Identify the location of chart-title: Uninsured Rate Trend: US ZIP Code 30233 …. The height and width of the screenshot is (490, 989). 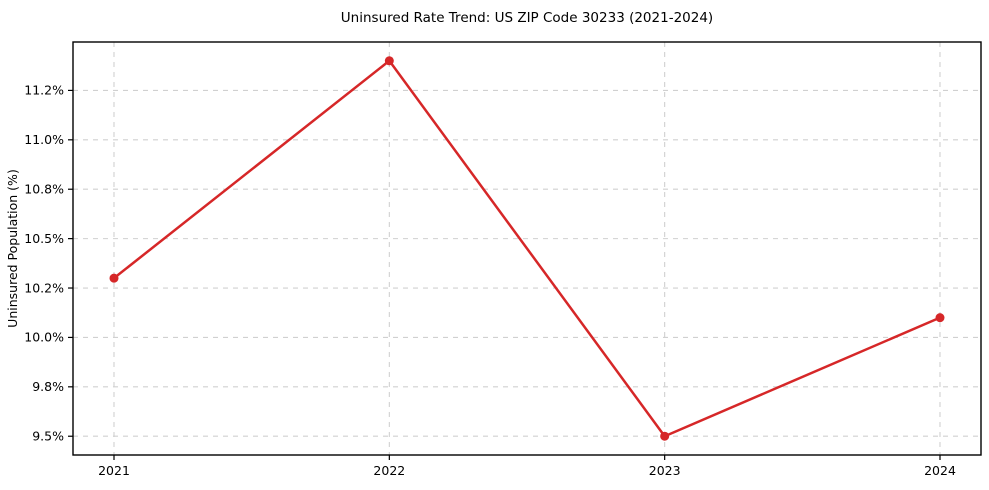
(527, 18).